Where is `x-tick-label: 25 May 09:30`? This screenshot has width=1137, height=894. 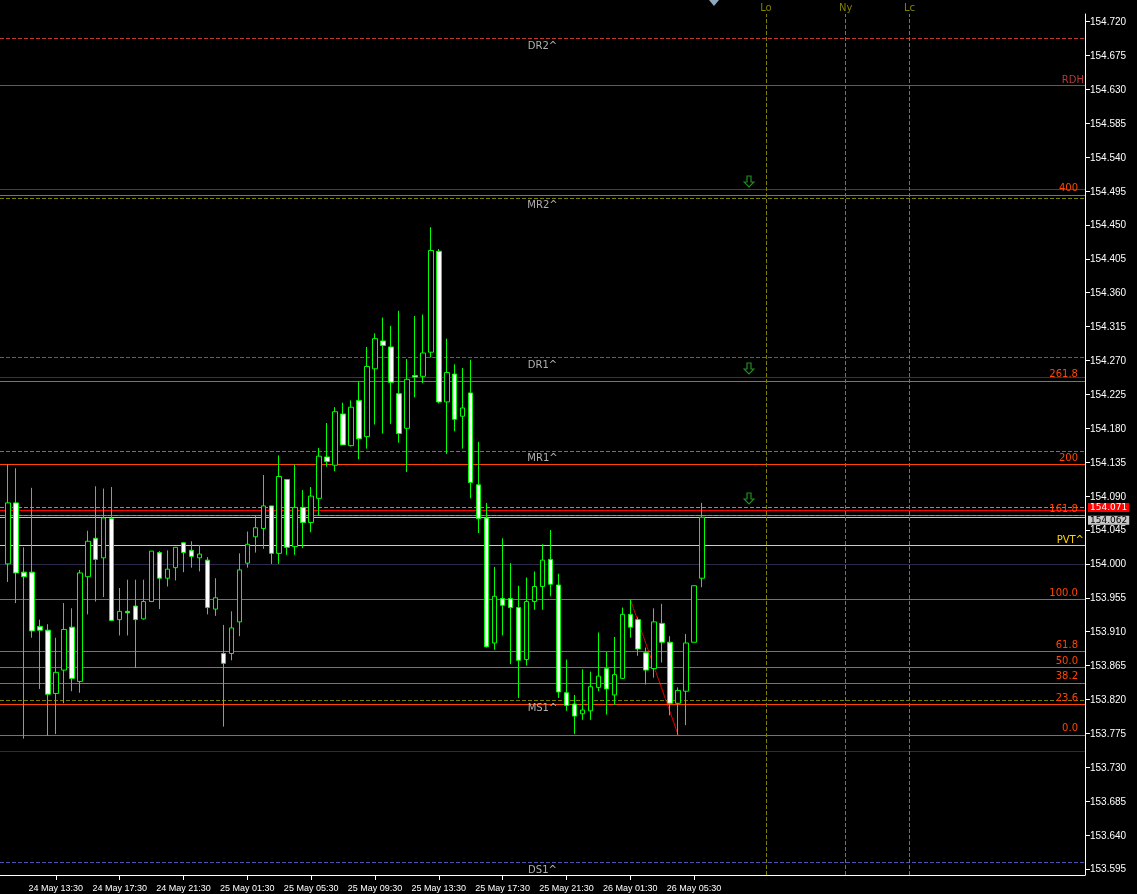
x-tick-label: 25 May 09:30 is located at coordinates (375, 887).